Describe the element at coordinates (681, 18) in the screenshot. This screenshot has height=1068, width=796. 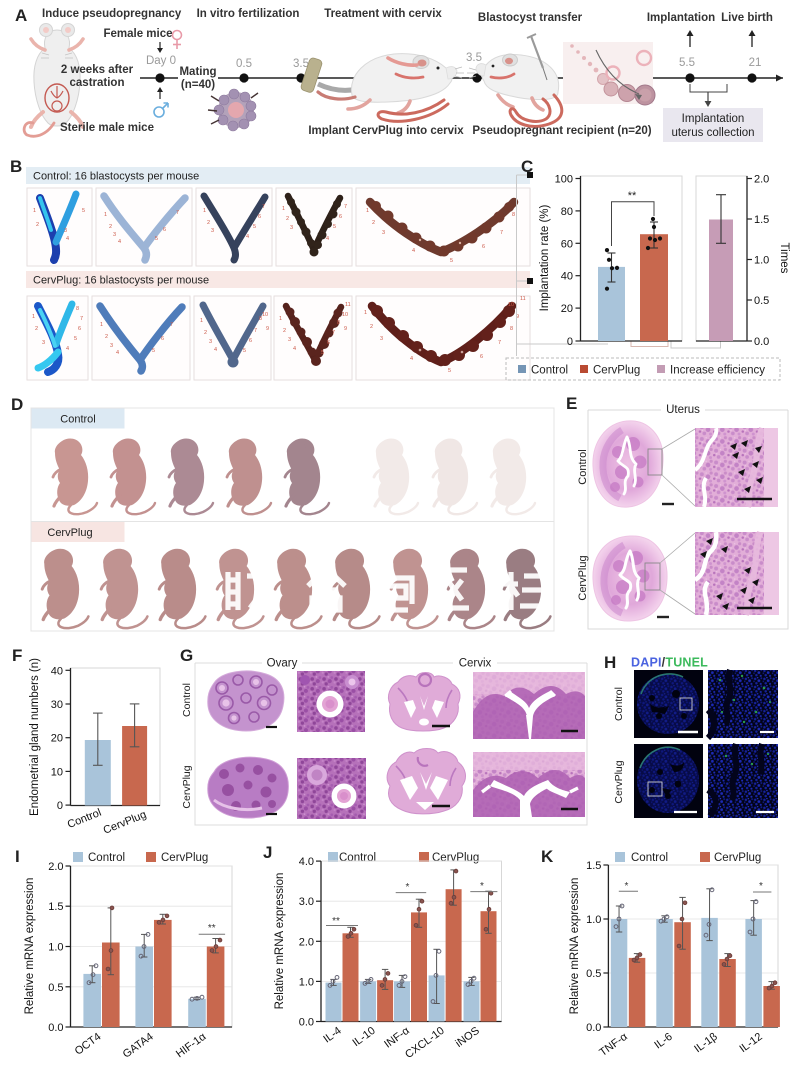
I see `svg-text: Implantation` at that location.